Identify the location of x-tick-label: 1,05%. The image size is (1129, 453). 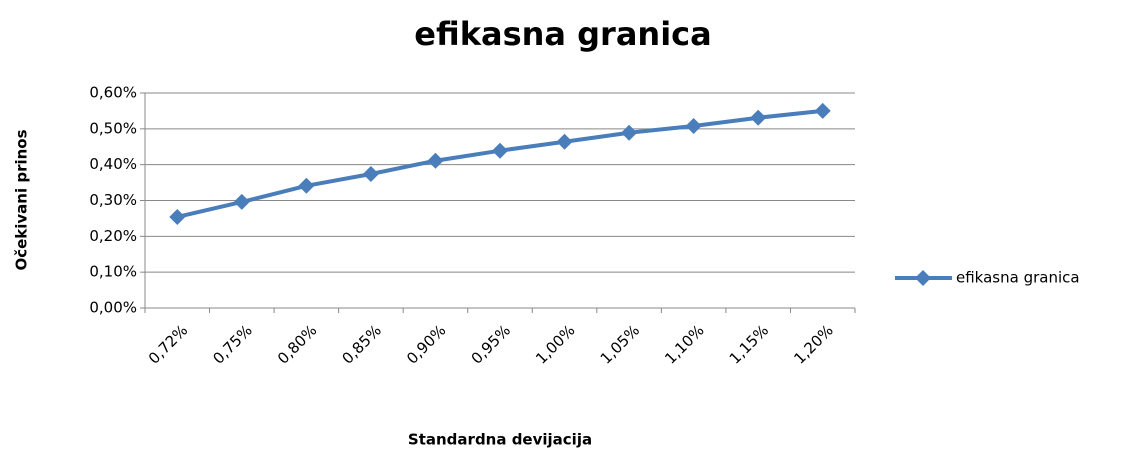
(620, 344).